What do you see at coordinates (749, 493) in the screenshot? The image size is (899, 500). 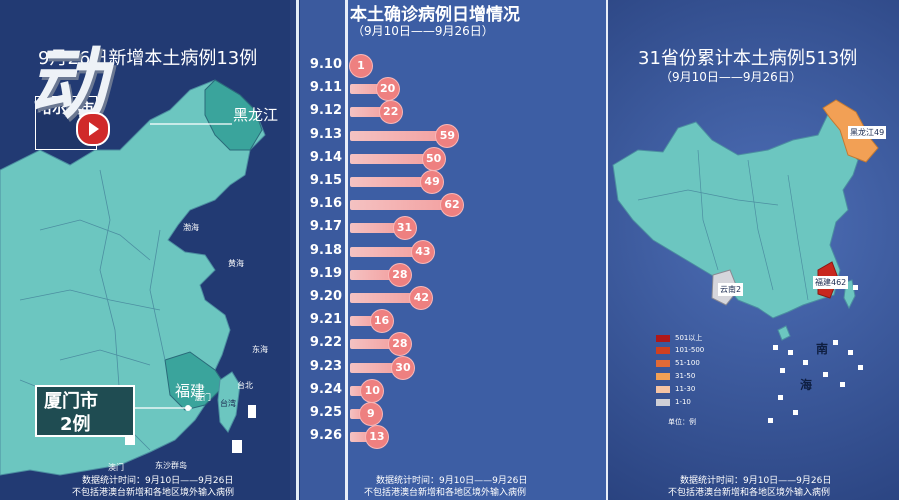 I see `right-footer-2: 不包括港澳台新增和各地区境外输入病例` at bounding box center [749, 493].